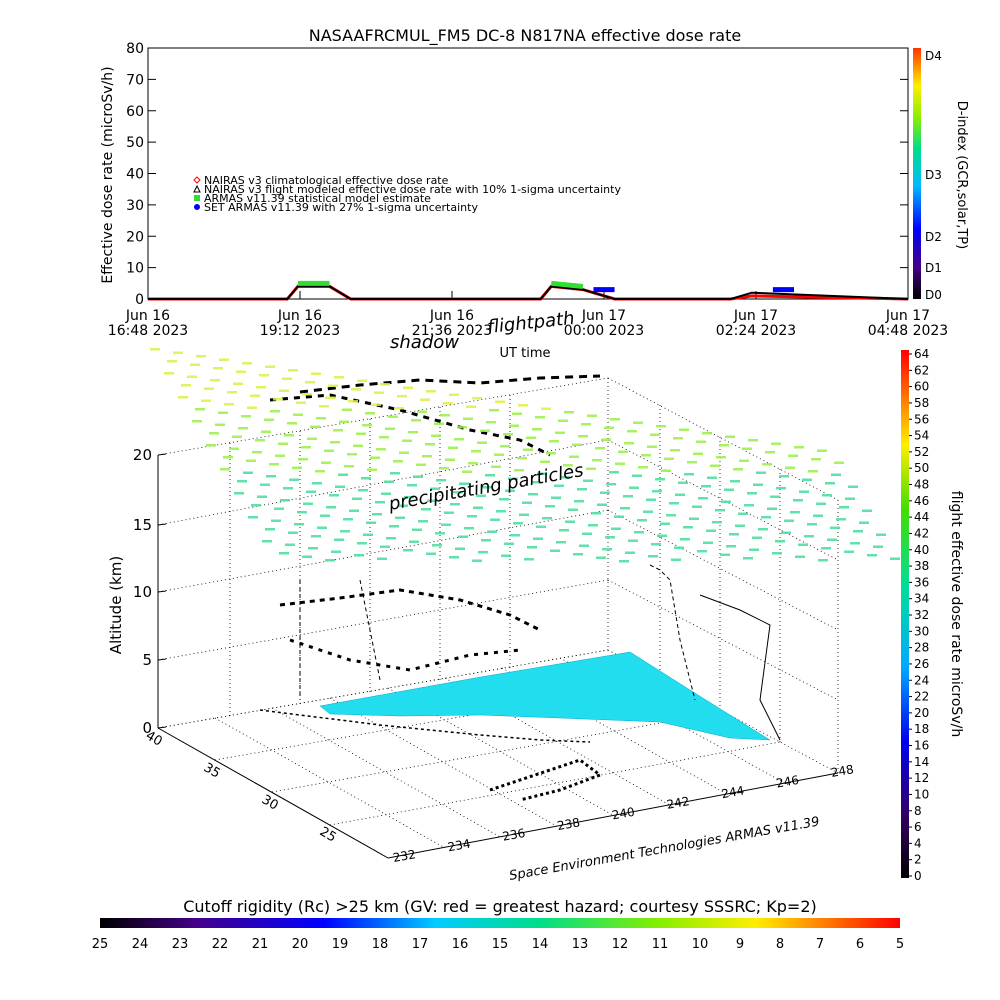  What do you see at coordinates (525, 353) in the screenshot?
I see `x-axis-label: UT time` at bounding box center [525, 353].